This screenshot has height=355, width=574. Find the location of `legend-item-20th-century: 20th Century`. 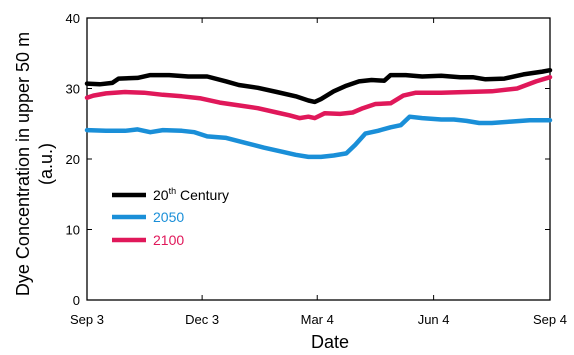

legend-item-20th-century: 20th Century is located at coordinates (170, 194).